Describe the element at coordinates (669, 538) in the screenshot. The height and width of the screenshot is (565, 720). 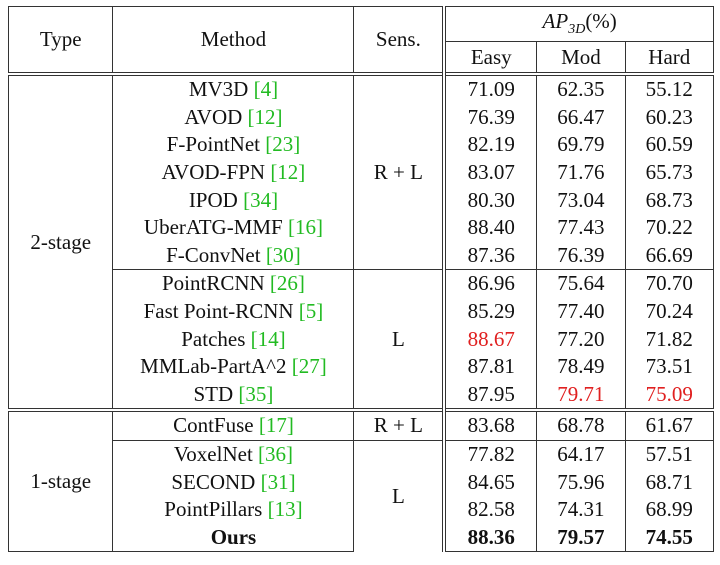
I see `value-cell: 74.55` at that location.